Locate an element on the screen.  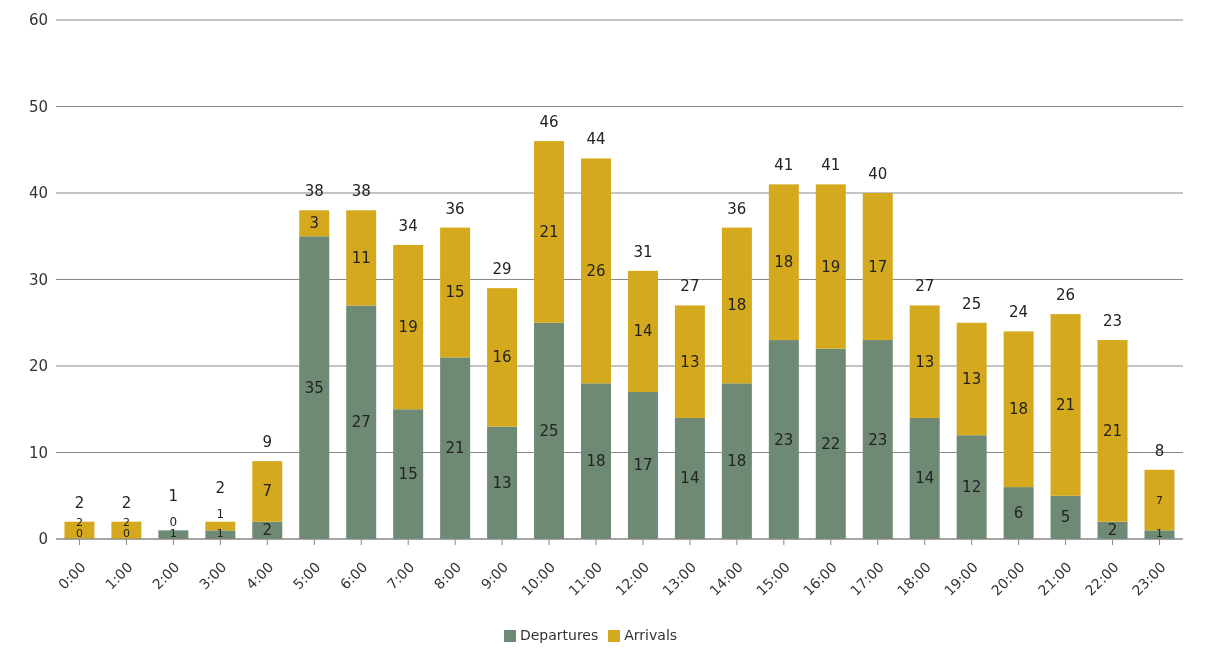
data-label: 6 is located at coordinates (1018, 513).